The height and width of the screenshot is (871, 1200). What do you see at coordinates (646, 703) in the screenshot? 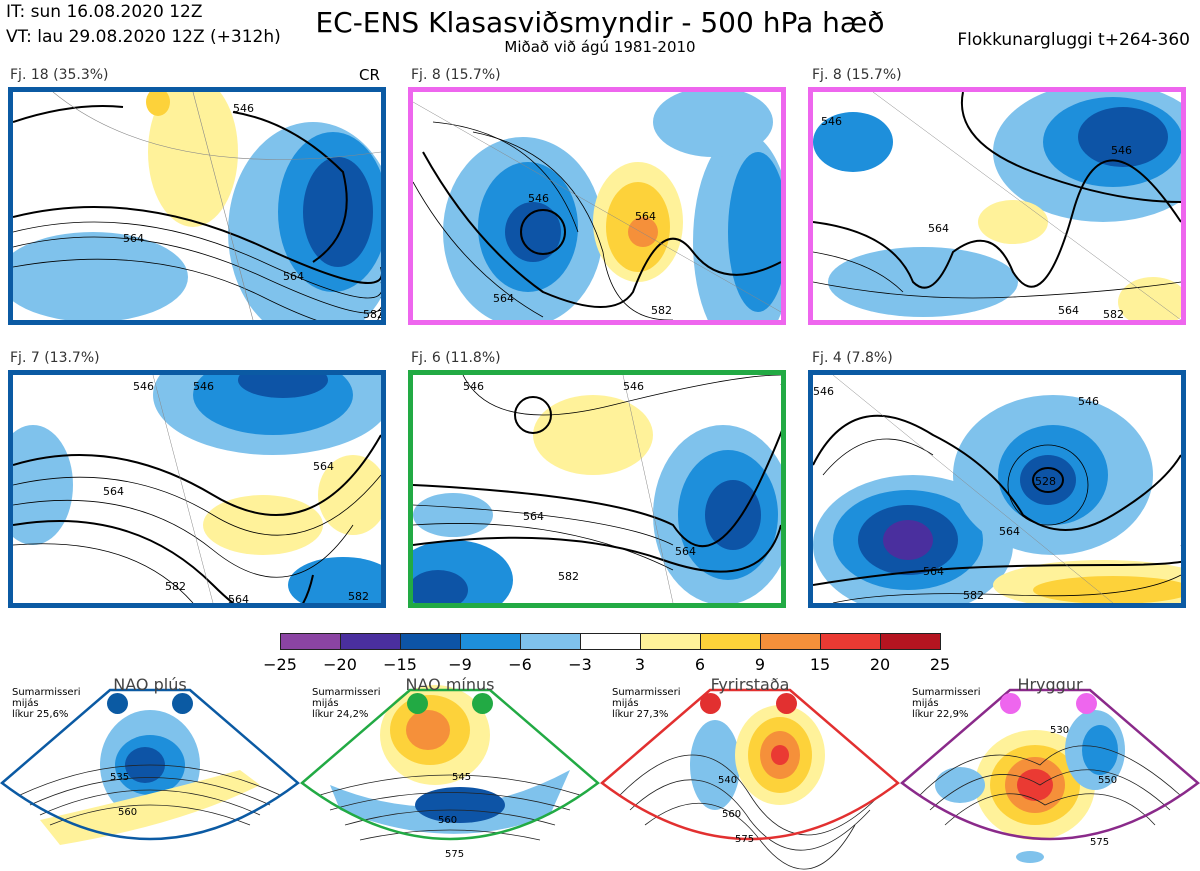
I see `regime-info: Sumarmisseri mijás líkur 27,3%` at bounding box center [646, 703].